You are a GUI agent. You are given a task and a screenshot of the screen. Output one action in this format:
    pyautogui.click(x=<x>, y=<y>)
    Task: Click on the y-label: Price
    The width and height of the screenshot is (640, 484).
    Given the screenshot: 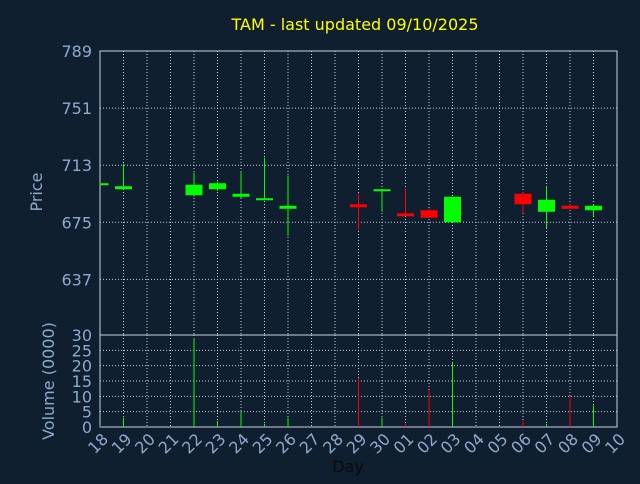 What is the action you would take?
    pyautogui.click(x=36, y=191)
    